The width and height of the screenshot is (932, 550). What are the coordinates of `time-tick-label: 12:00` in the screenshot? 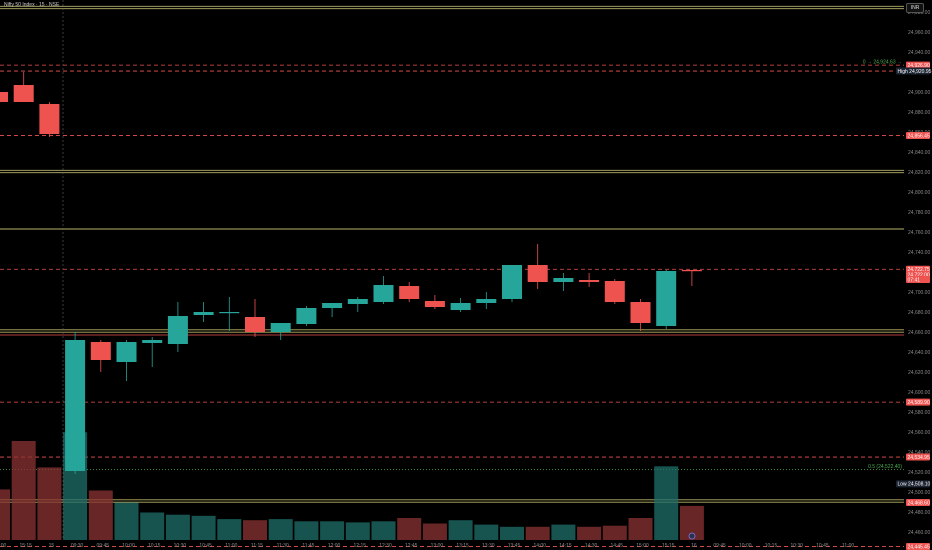 It's located at (334, 546).